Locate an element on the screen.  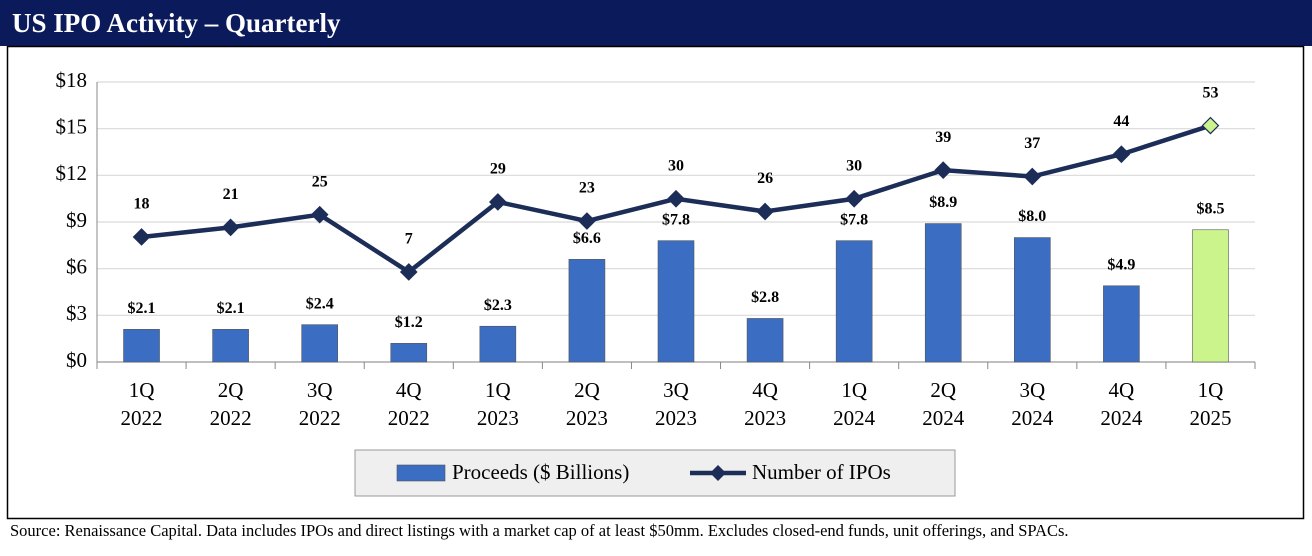
data-label: $2.8 is located at coordinates (765, 297).